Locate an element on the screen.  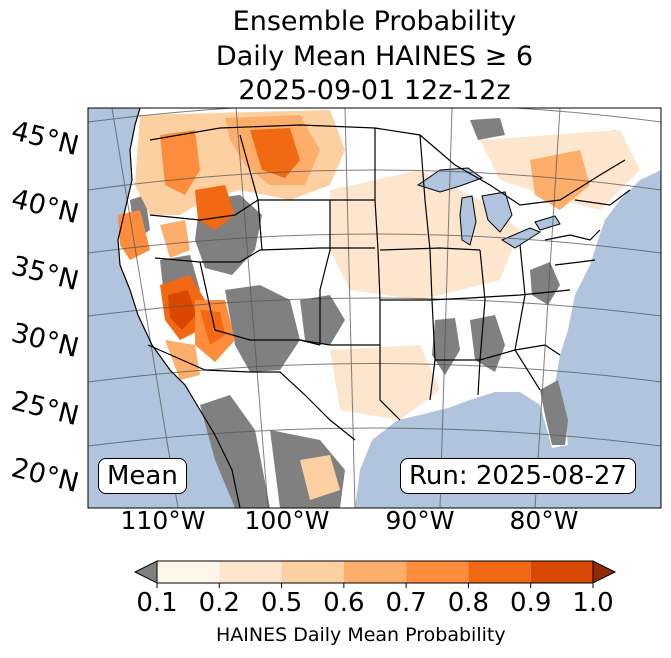
lake-erie is located at coordinates (521, 238).